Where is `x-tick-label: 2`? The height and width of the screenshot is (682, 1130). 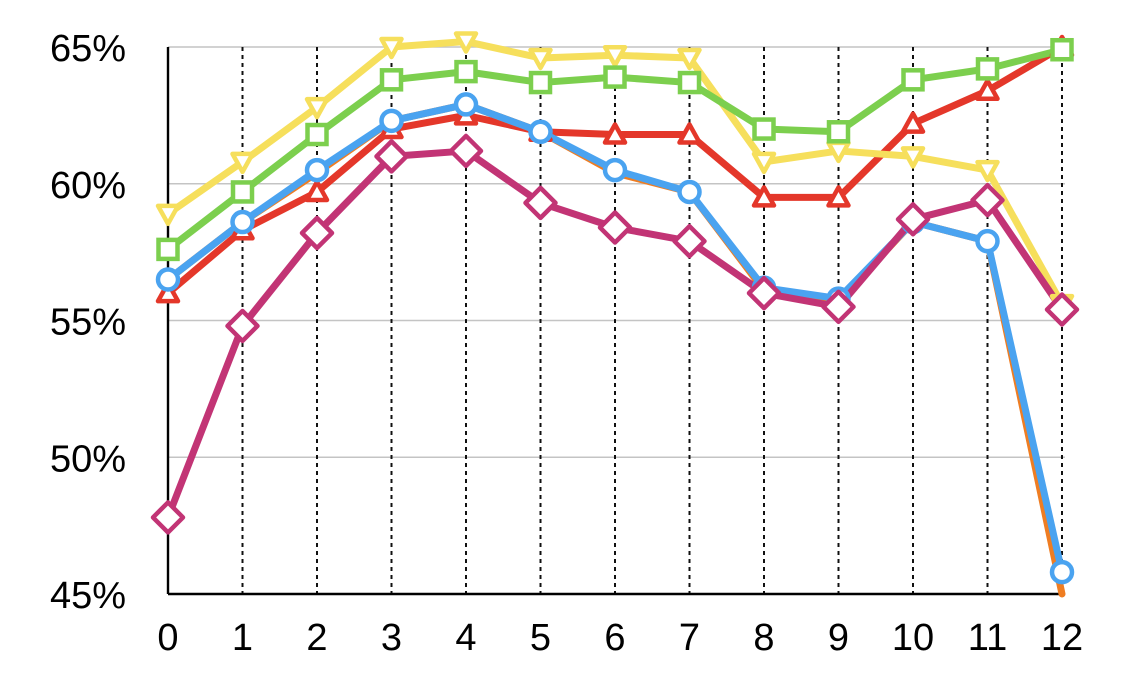 x-tick-label: 2 is located at coordinates (316, 638).